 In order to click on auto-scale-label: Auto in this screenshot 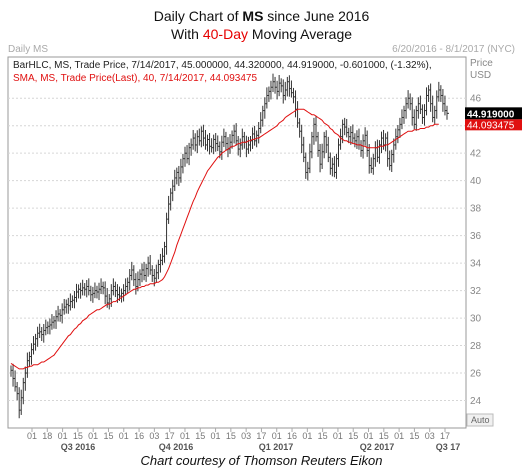, I will do `click(480, 420)`.